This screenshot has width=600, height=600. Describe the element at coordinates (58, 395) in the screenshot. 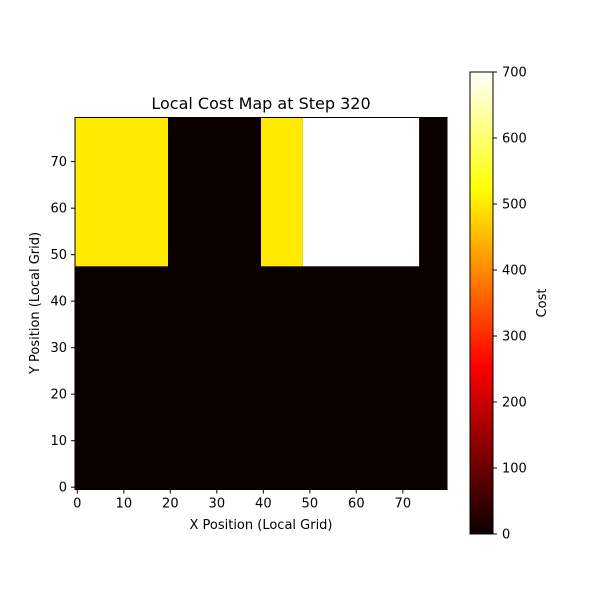

I see `y-tick-label: 20` at that location.